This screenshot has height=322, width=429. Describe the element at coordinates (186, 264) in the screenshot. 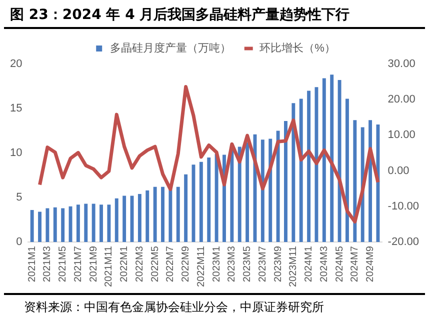

I see `x-tick-label: 2022M9` at that location.